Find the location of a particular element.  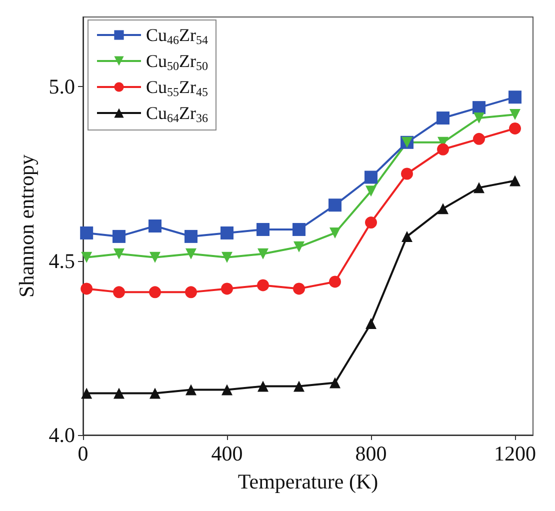

x-tick-label: 0 is located at coordinates (83, 454).